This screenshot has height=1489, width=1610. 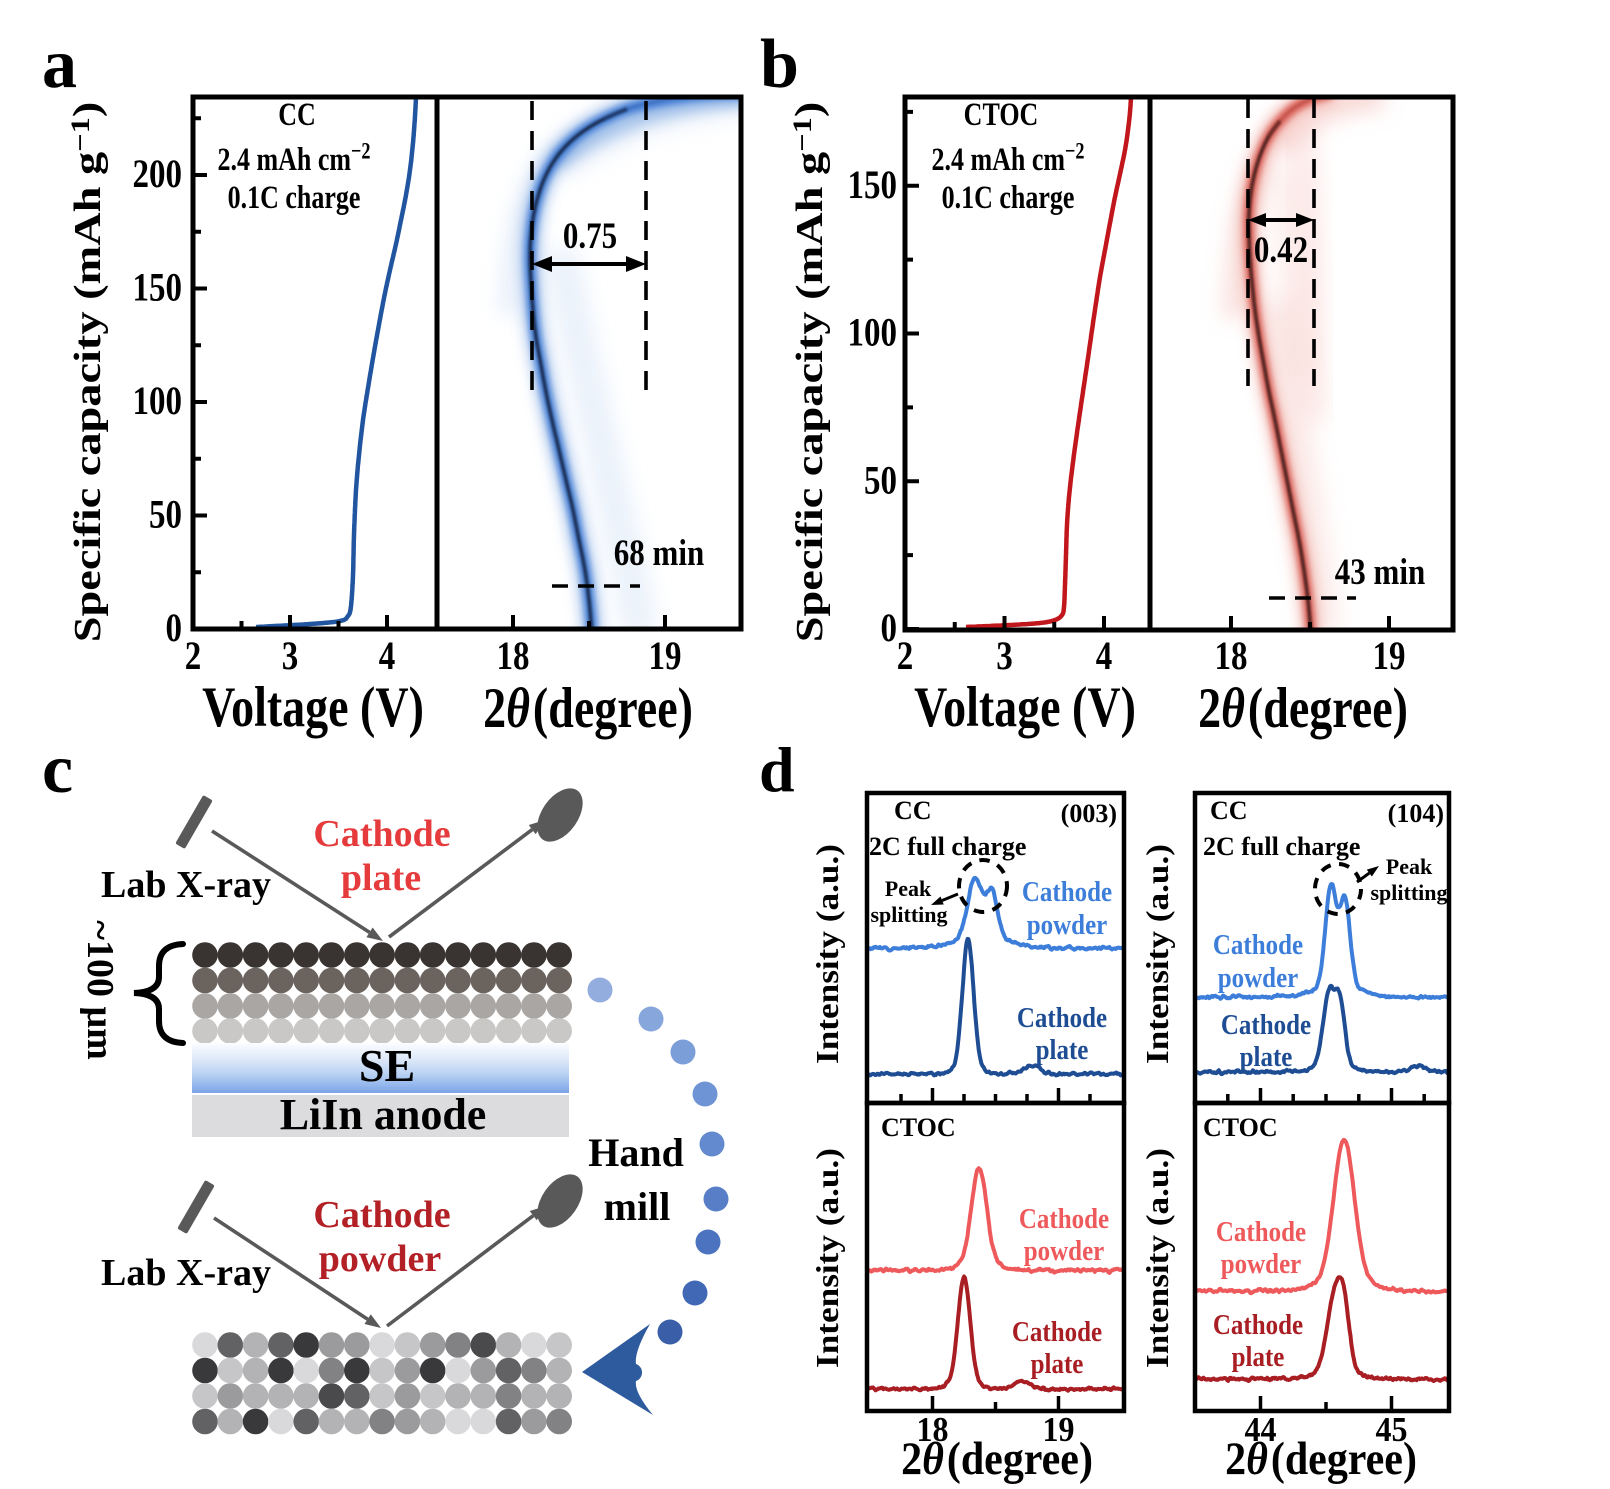 I want to click on svg-text: 45, so click(x=1392, y=1430).